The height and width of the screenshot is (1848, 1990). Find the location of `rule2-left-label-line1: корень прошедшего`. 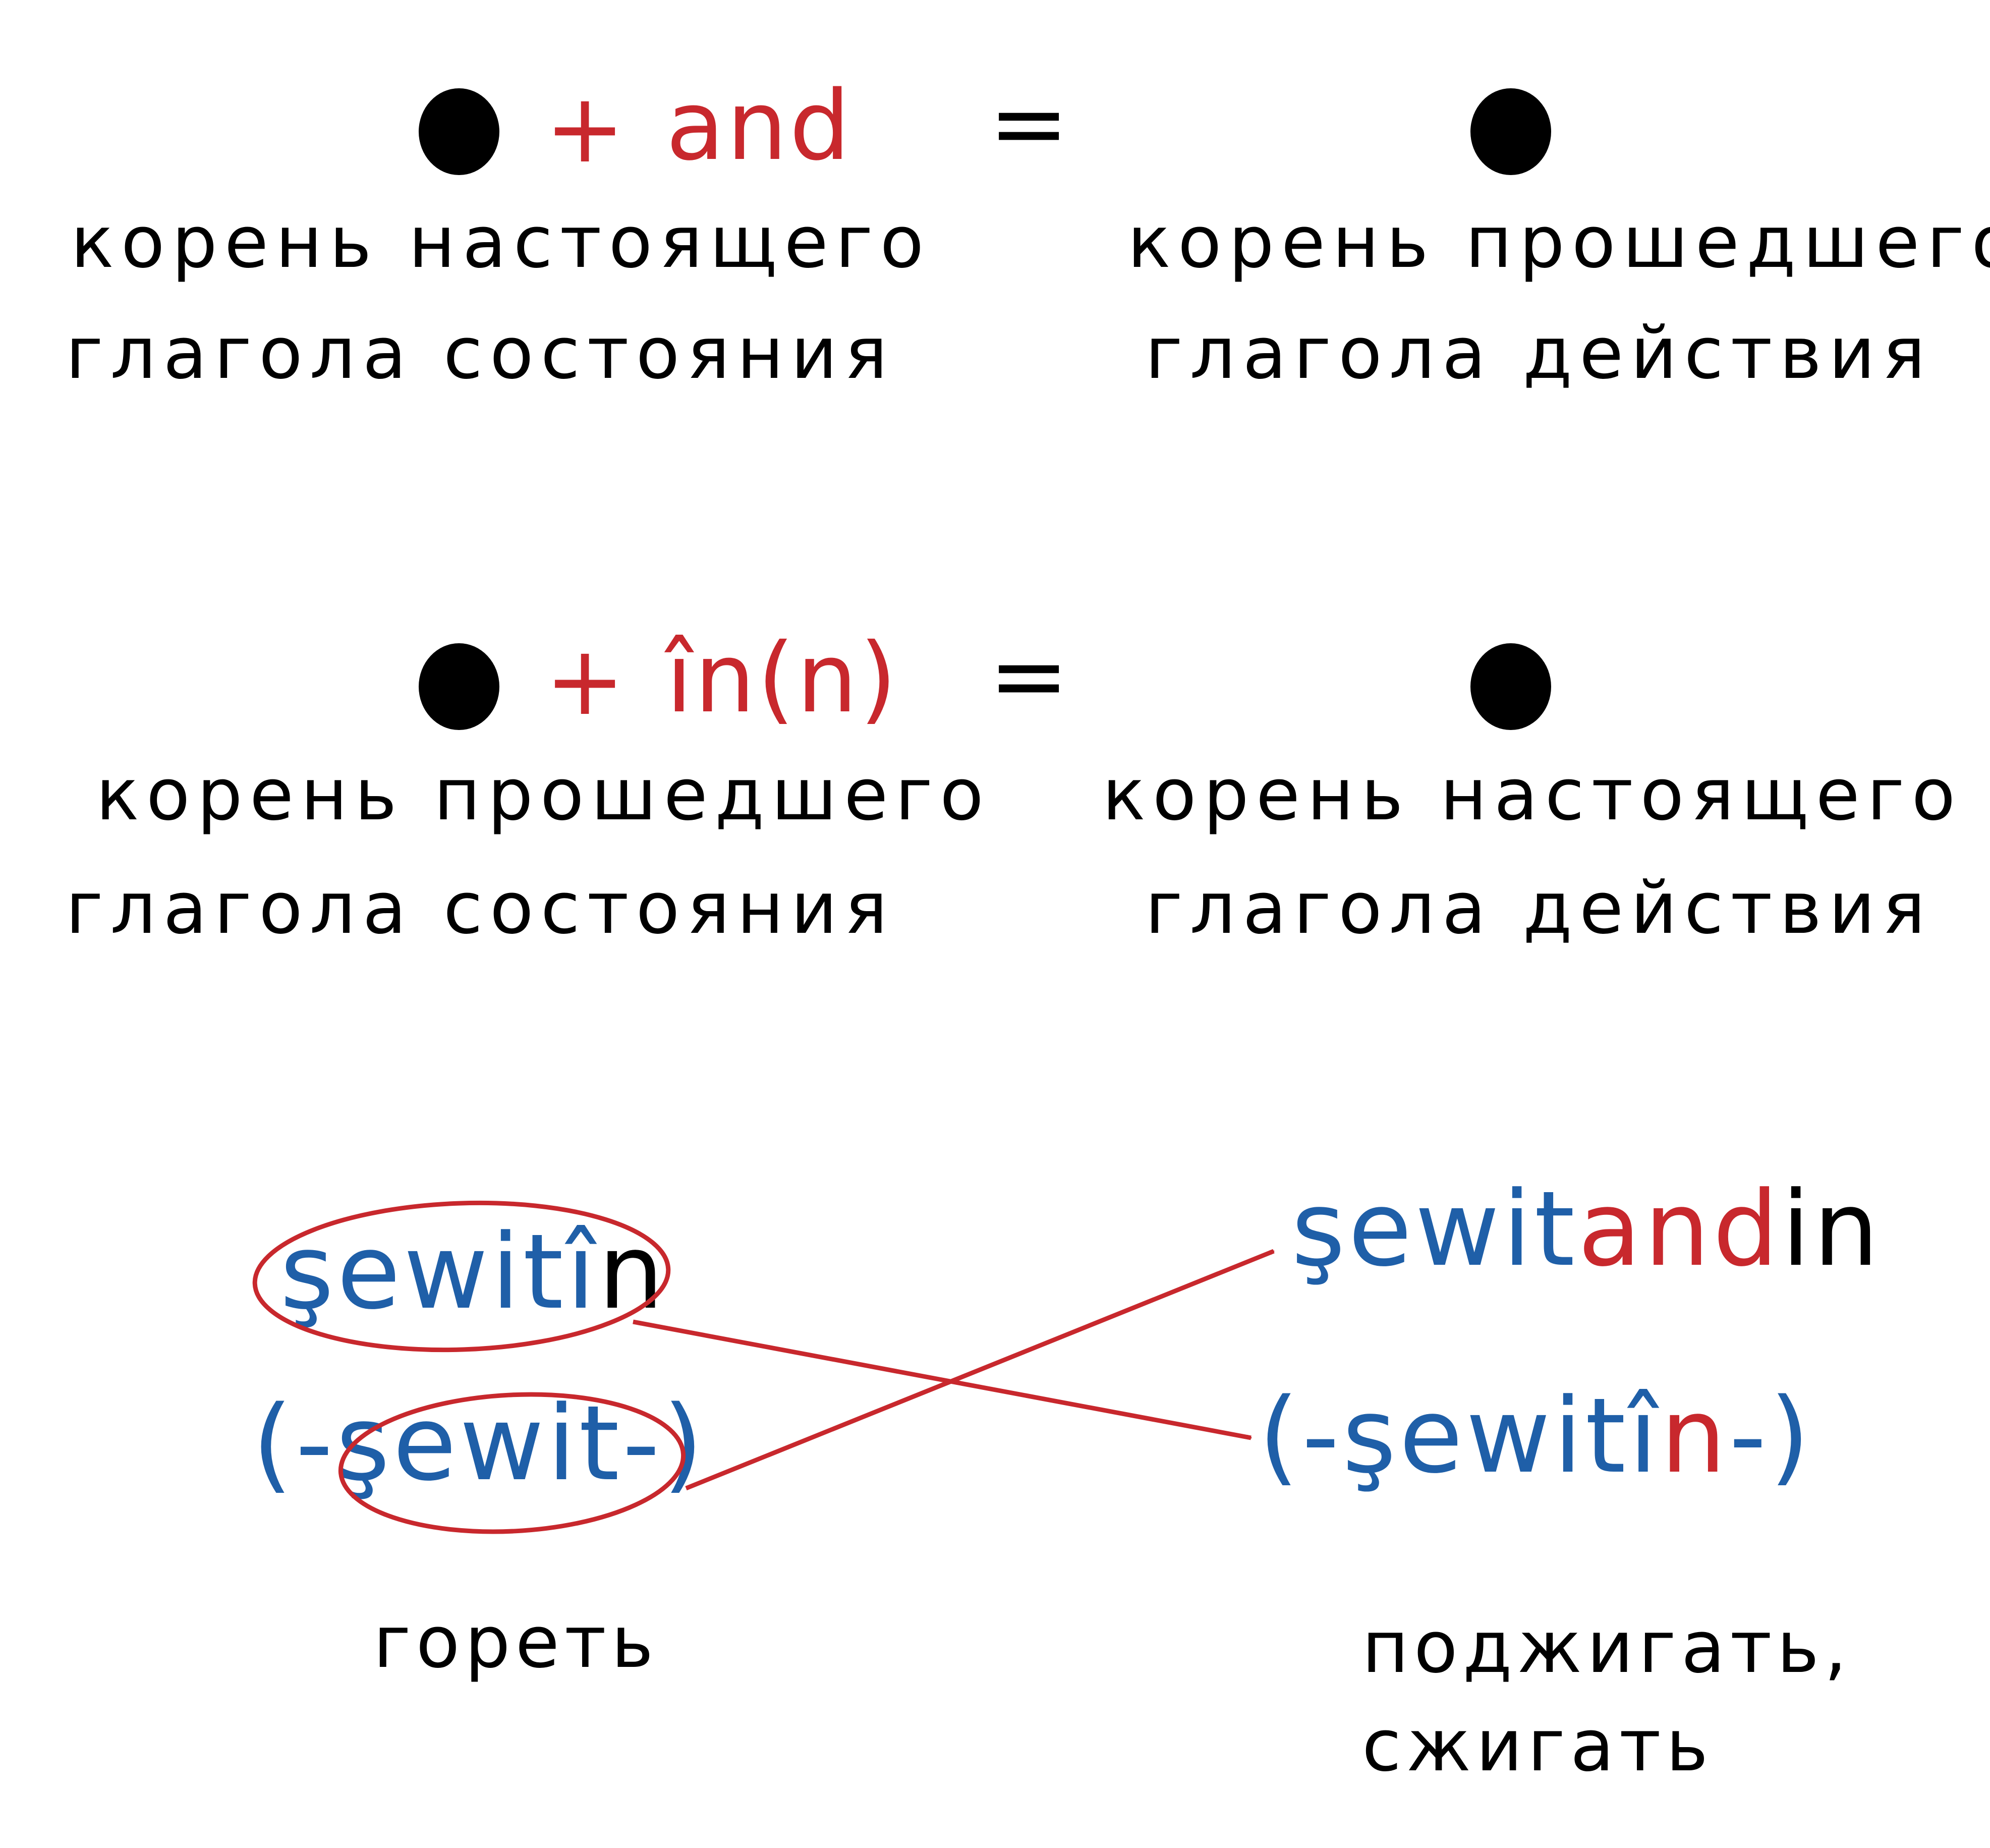

rule2-left-label-line1: корень прошедшего is located at coordinates (543, 794).